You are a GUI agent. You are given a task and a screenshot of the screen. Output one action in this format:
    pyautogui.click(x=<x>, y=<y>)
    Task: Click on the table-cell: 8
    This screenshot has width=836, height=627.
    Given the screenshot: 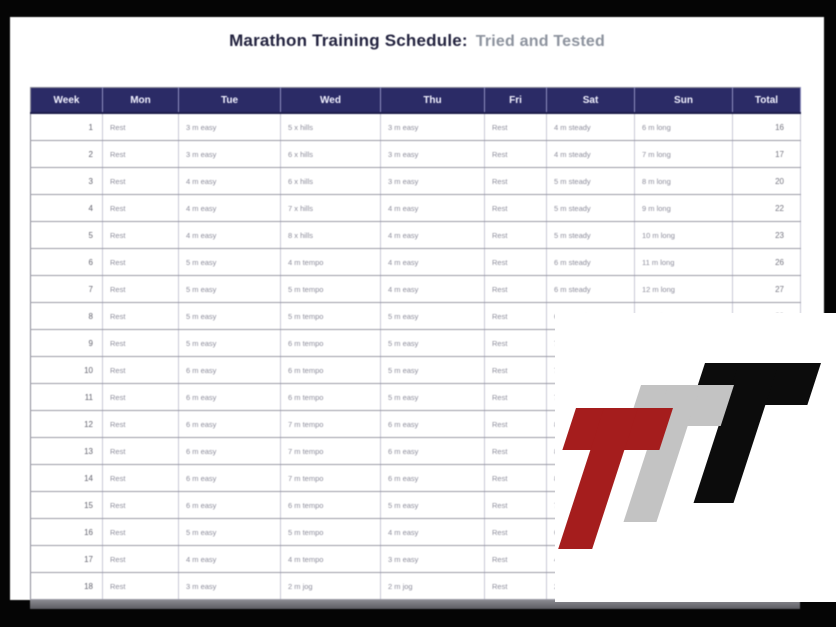 What is the action you would take?
    pyautogui.click(x=66, y=316)
    